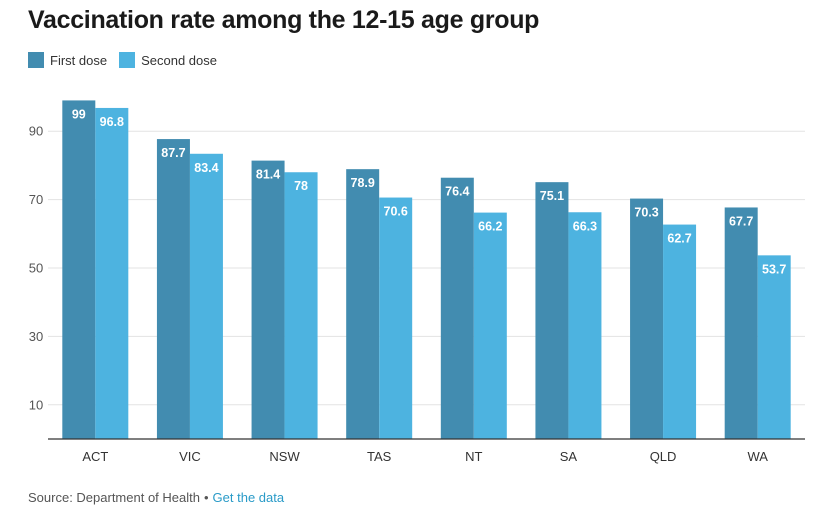 This screenshot has height=514, width=817. I want to click on data-label: 96.8, so click(112, 122).